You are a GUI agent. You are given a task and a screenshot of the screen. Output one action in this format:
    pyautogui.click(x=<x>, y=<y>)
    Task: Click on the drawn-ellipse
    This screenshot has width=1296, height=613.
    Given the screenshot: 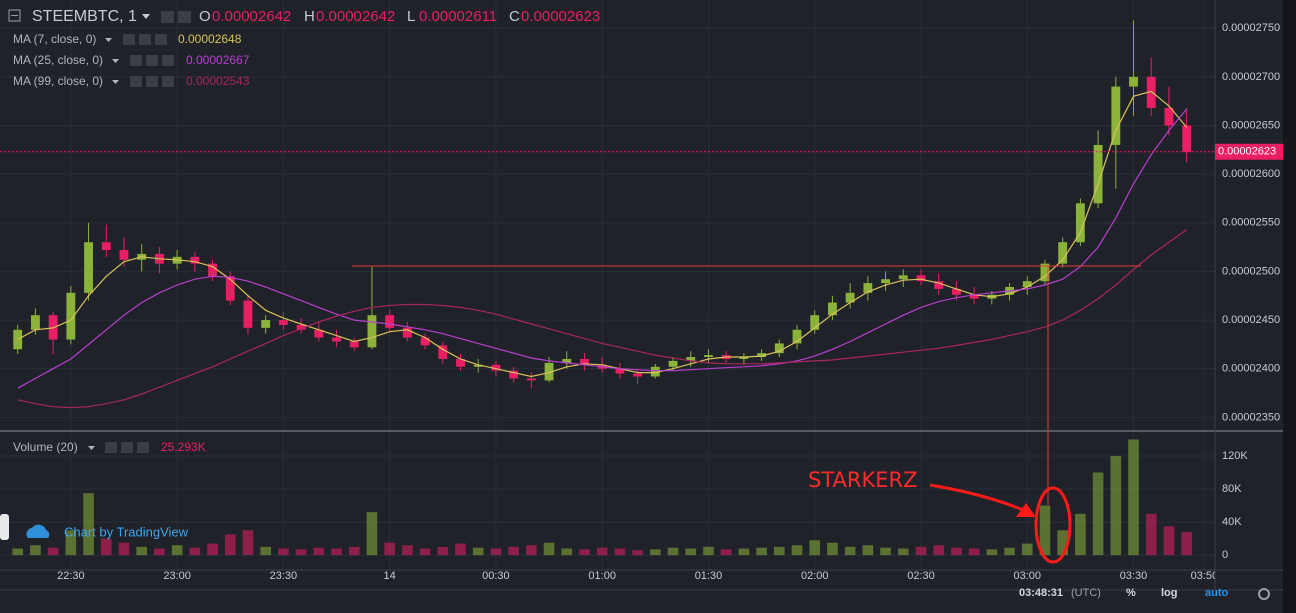 What is the action you would take?
    pyautogui.click(x=1053, y=525)
    